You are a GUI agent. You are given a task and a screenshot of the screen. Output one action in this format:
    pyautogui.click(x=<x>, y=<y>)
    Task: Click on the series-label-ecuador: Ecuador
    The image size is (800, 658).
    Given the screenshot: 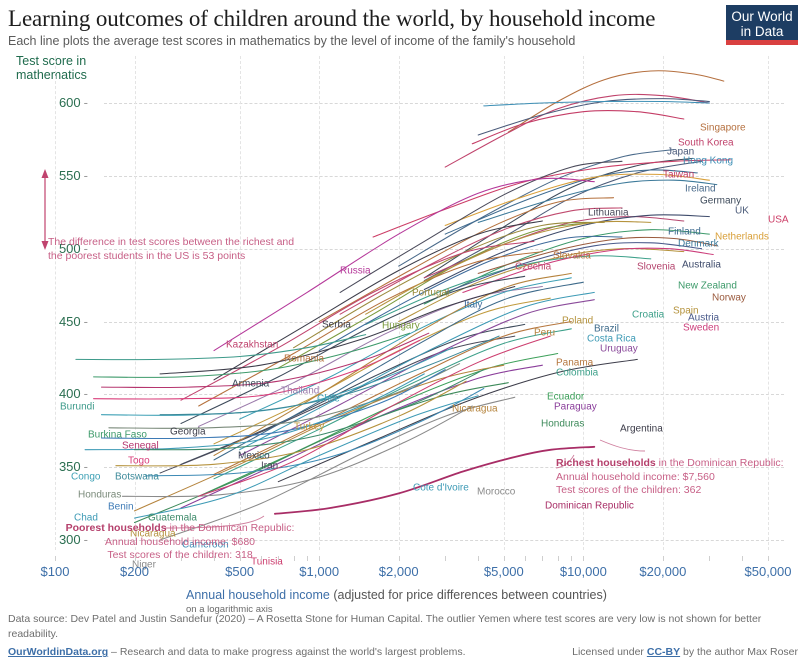 What is the action you would take?
    pyautogui.click(x=566, y=397)
    